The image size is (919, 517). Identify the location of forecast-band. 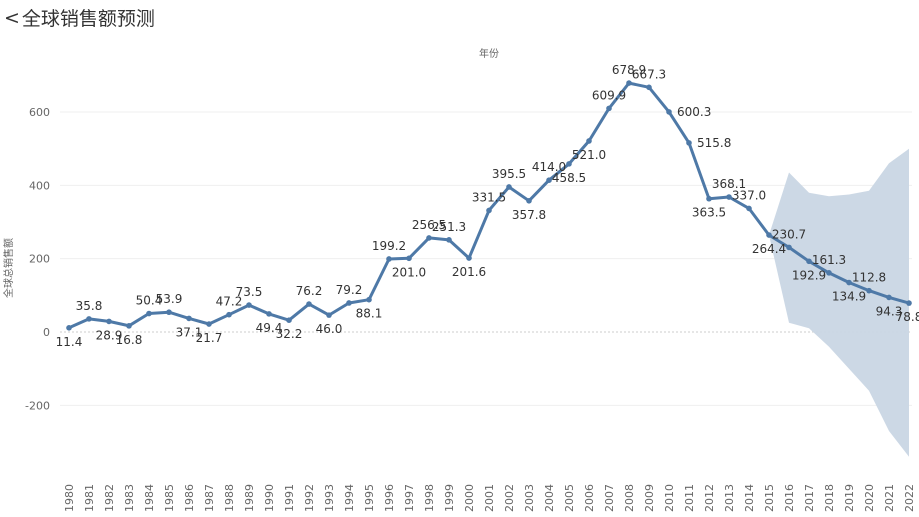
(839, 302).